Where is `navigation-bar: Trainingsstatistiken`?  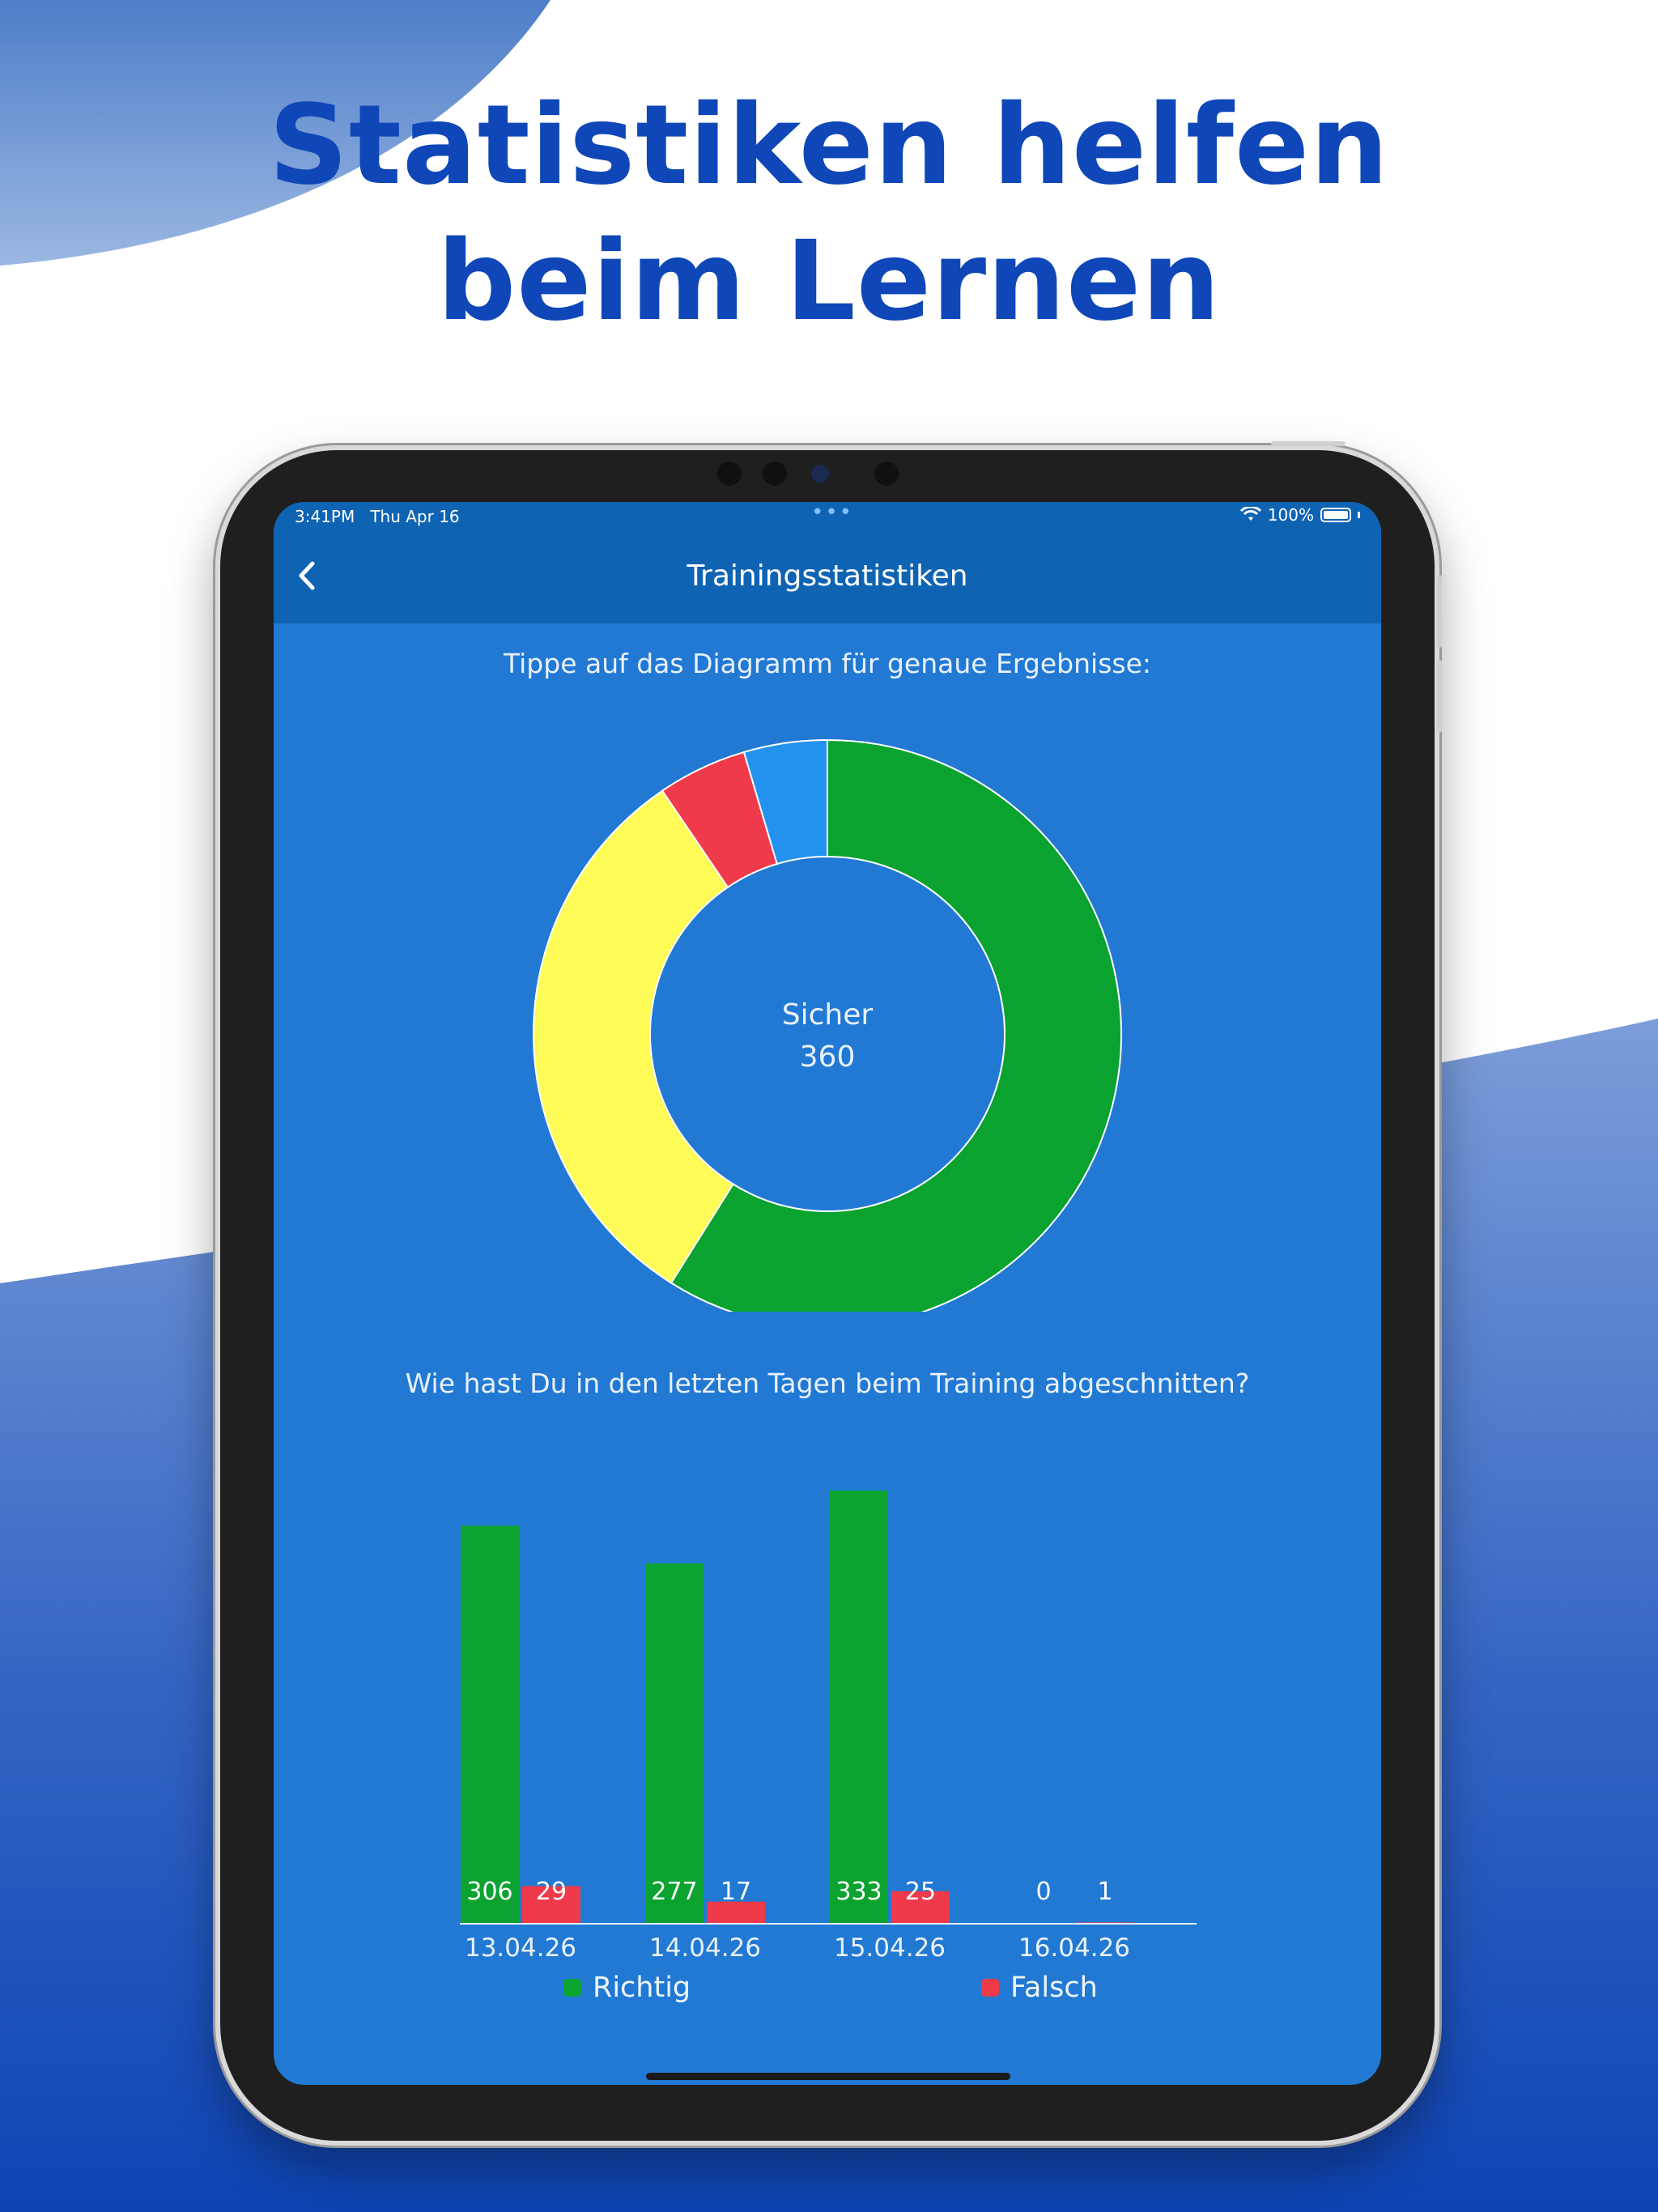 navigation-bar: Trainingsstatistiken is located at coordinates (827, 577).